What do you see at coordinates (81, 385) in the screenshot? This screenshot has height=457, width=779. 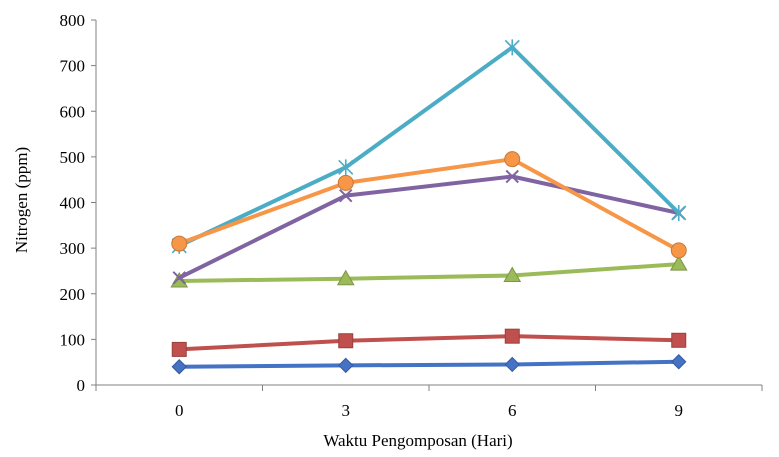 I see `y-tick-label: 0` at bounding box center [81, 385].